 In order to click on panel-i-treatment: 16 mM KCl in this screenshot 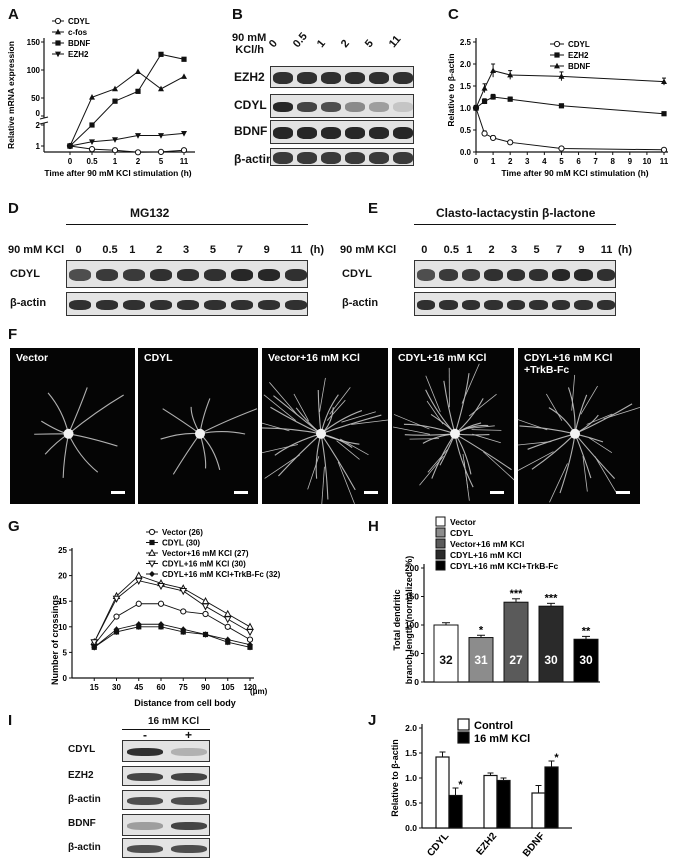, I will do `click(174, 721)`.